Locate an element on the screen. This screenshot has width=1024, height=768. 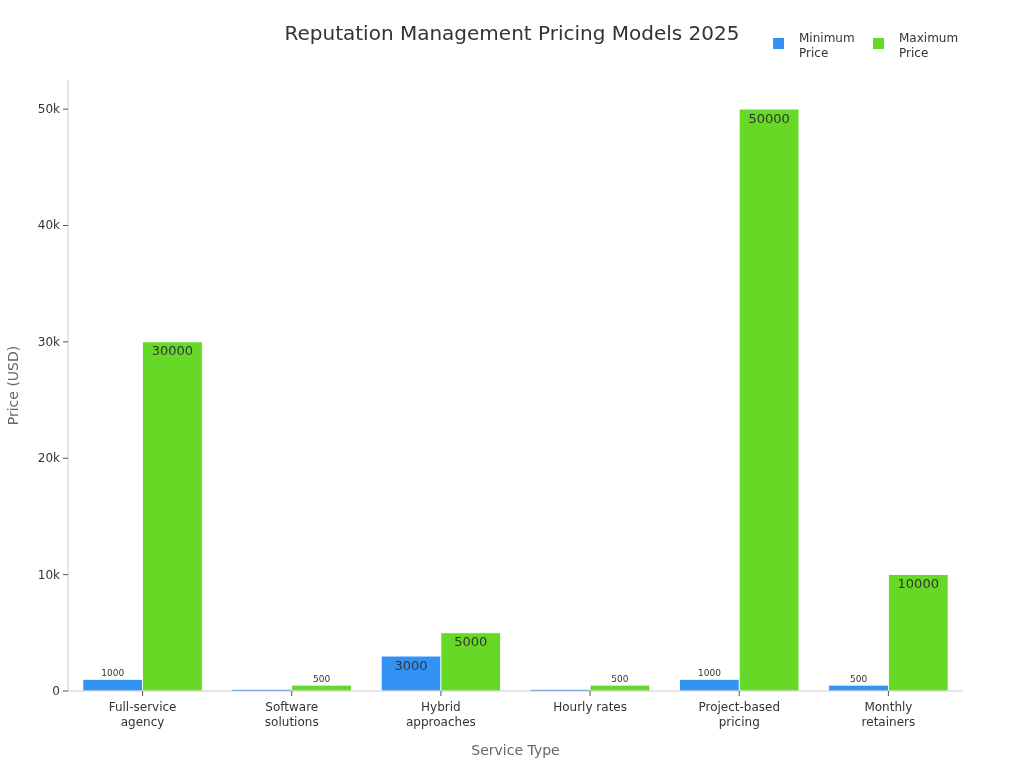
legend-label: Maximum Price is located at coordinates (929, 45).